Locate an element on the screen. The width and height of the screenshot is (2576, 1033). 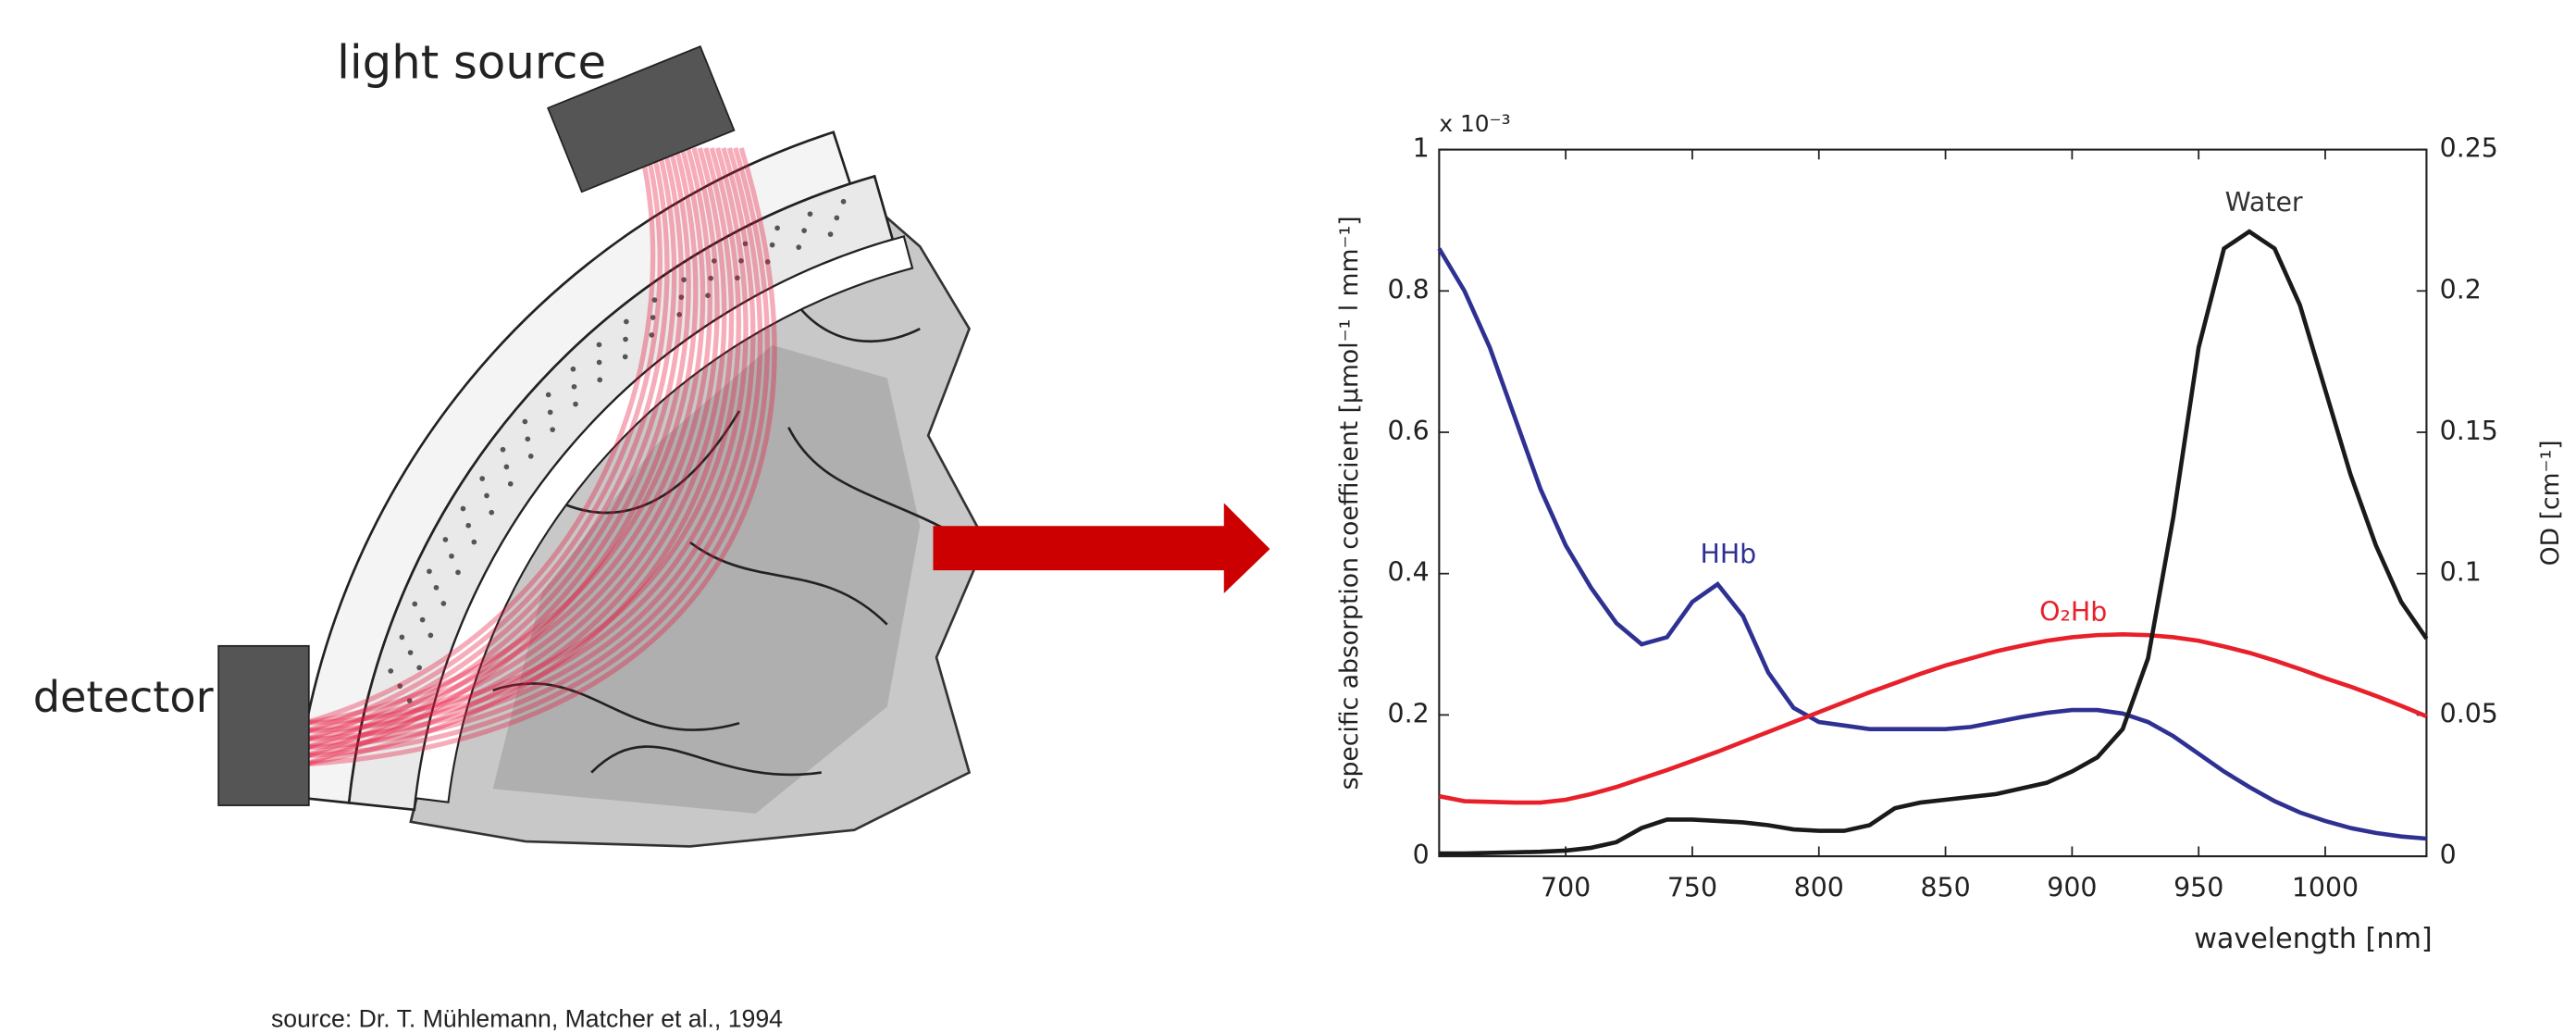
detector-label: detector is located at coordinates (124, 697).